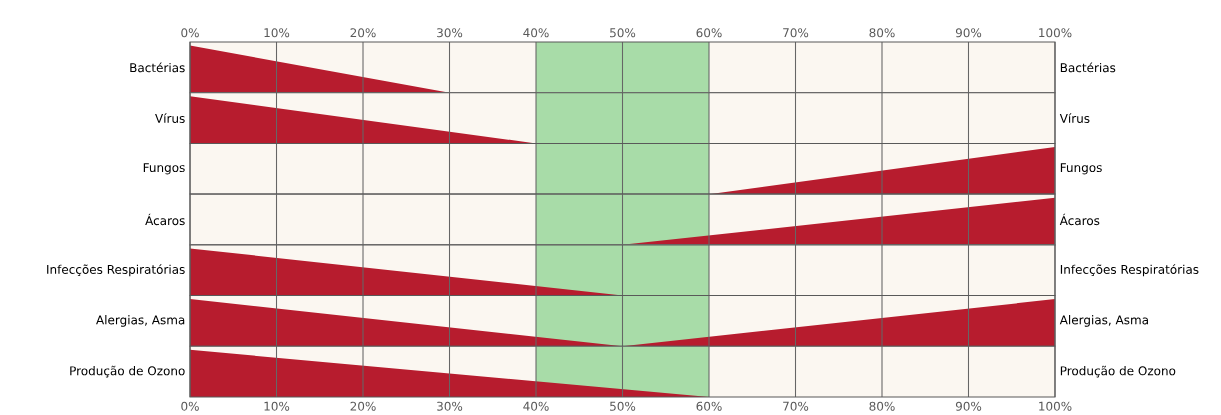 The image size is (1221, 415). What do you see at coordinates (140, 321) in the screenshot?
I see `y-axis-title: Alergias, Asma` at bounding box center [140, 321].